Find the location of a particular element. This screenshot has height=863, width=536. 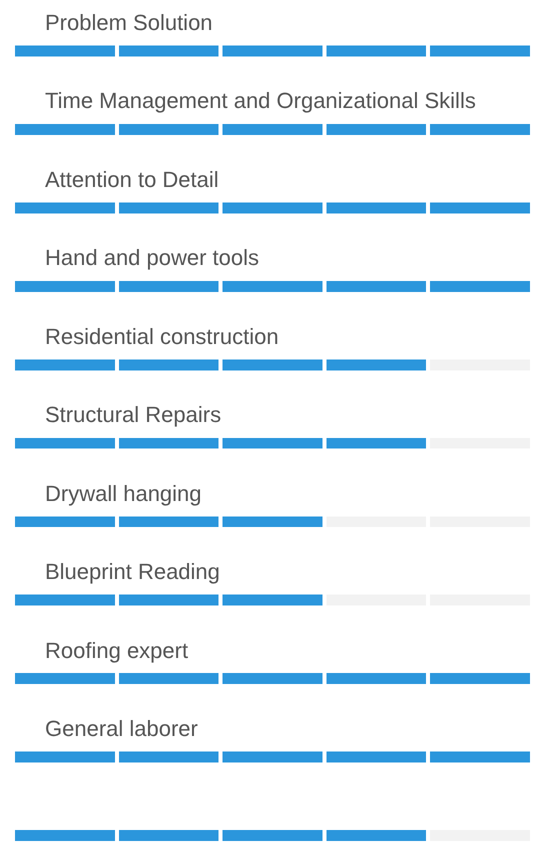

y-tick-label: Residential construction is located at coordinates (162, 336).